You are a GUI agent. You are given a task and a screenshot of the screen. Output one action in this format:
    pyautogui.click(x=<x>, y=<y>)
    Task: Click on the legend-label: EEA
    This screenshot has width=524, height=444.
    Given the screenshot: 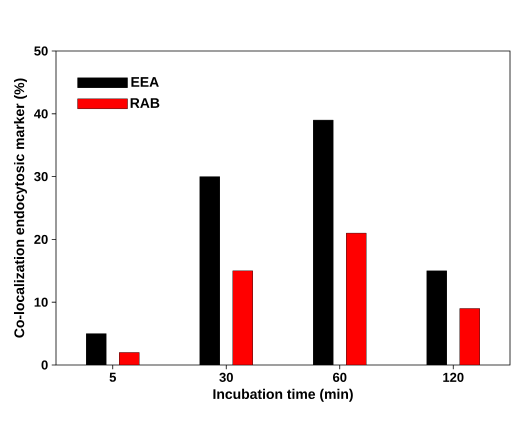 What is the action you would take?
    pyautogui.click(x=145, y=82)
    